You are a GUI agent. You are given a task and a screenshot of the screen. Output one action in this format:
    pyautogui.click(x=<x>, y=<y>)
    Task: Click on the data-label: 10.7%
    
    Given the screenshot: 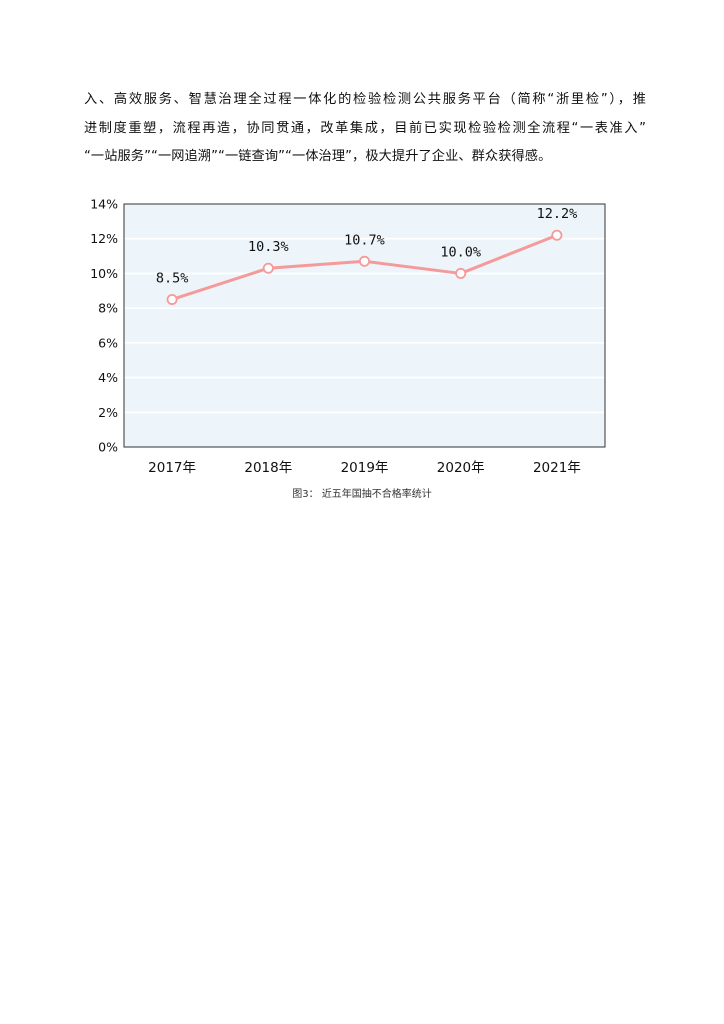 What is the action you would take?
    pyautogui.click(x=364, y=240)
    